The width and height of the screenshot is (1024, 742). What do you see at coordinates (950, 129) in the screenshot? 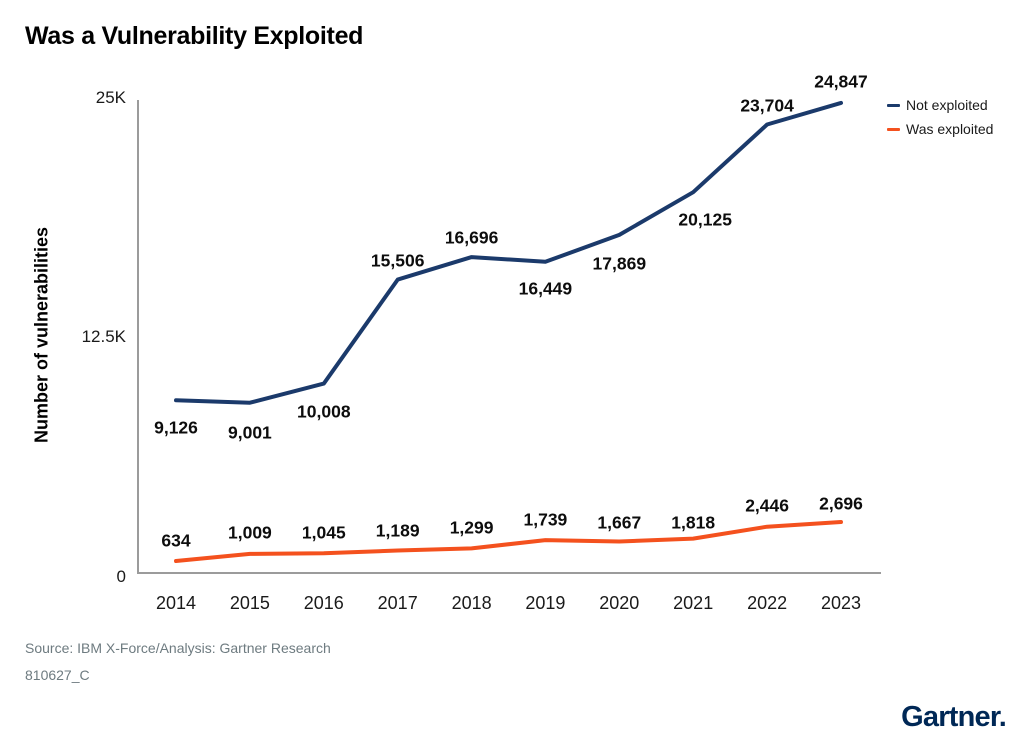
I see `legend-label-was-exploited: Was exploited` at bounding box center [950, 129].